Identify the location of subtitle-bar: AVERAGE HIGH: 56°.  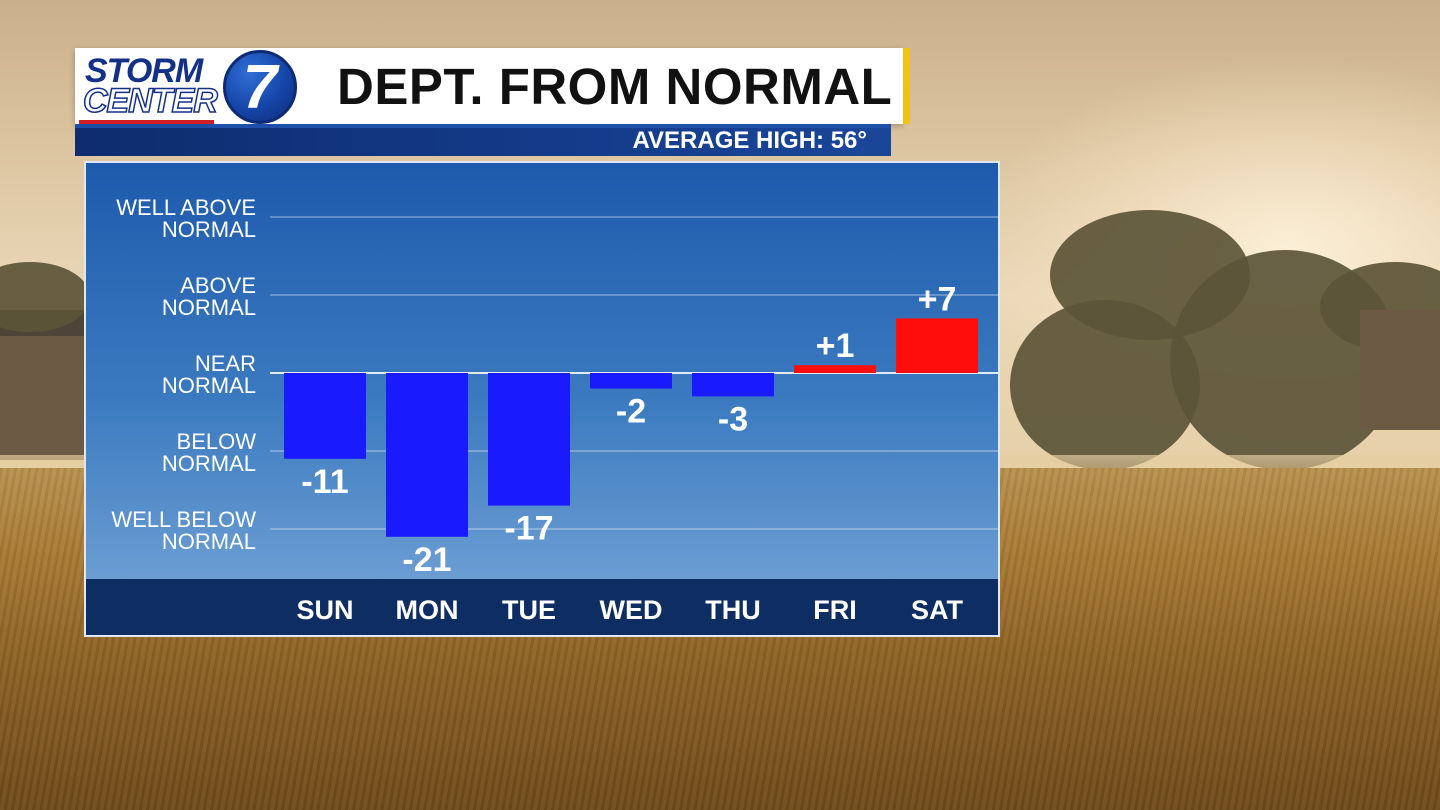
(483, 140).